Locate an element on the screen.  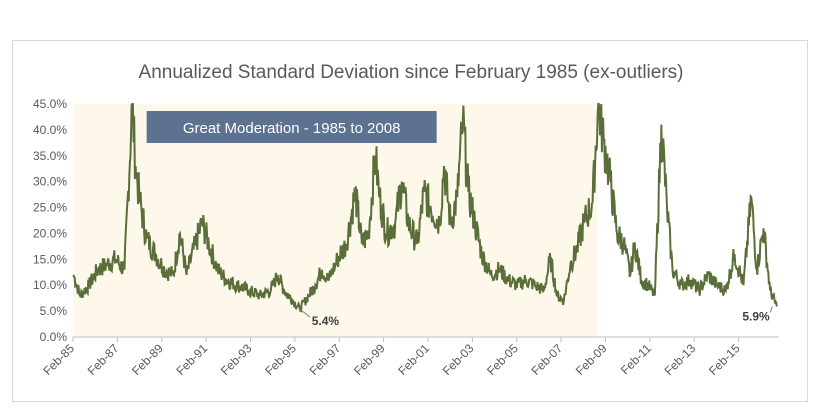
x-tick-label: Feb-89 is located at coordinates (147, 359).